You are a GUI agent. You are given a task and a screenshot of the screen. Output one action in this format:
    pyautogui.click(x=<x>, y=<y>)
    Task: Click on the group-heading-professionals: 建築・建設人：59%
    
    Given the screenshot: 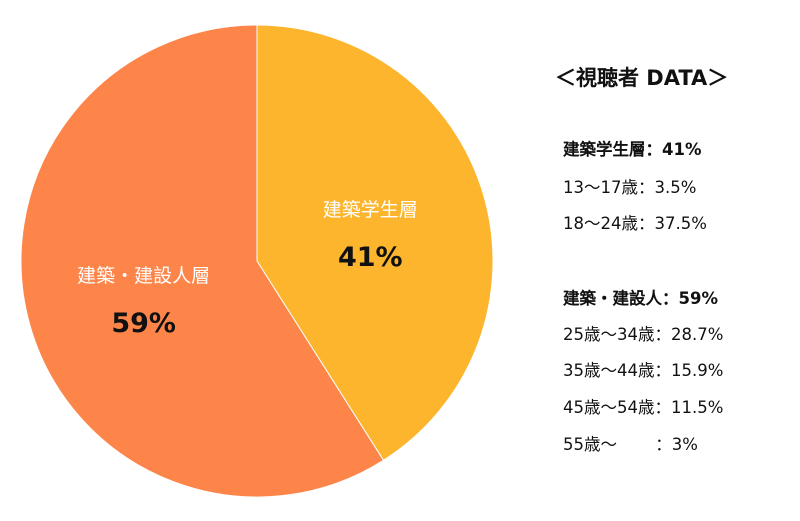 What is the action you would take?
    pyautogui.click(x=640, y=298)
    